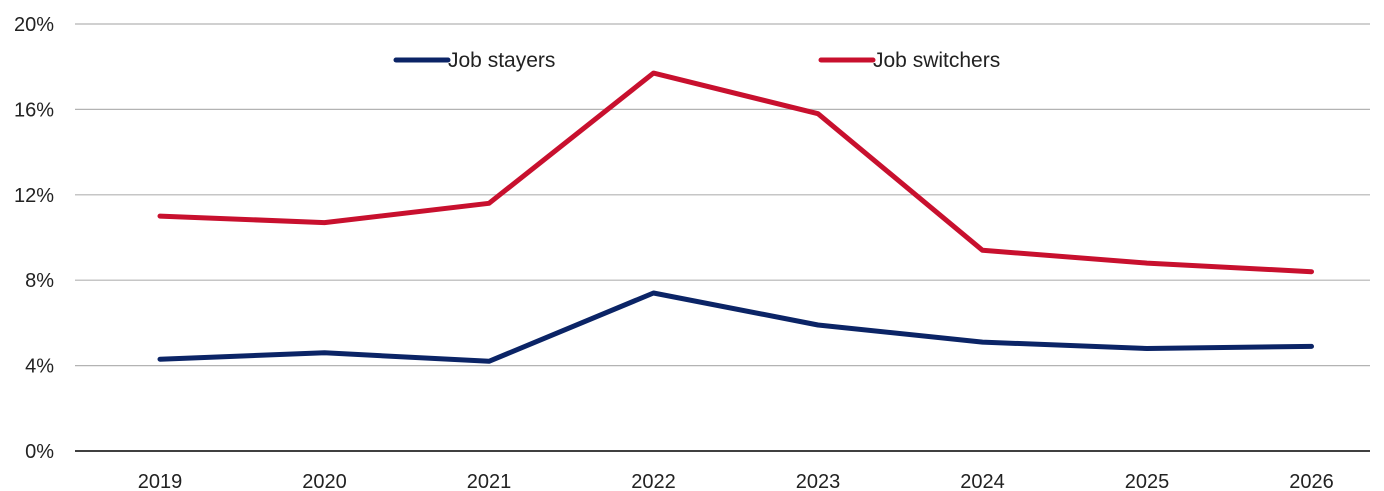 This screenshot has height=491, width=1384. What do you see at coordinates (34, 238) in the screenshot?
I see `y-axis-tick-labels: 0% 4% 8% 12% 16% 20%` at bounding box center [34, 238].